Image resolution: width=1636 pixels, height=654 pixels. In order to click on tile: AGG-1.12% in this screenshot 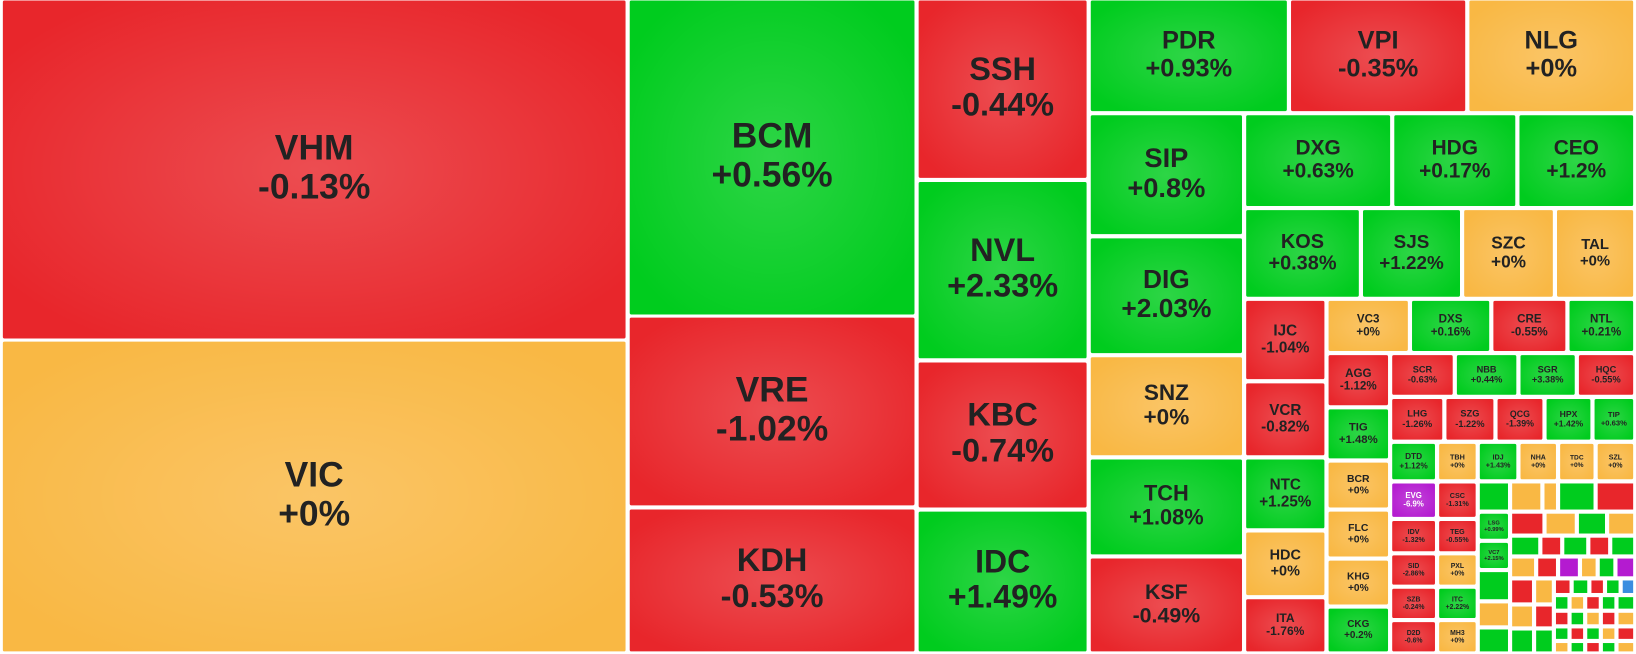, I will do `click(1358, 380)`.